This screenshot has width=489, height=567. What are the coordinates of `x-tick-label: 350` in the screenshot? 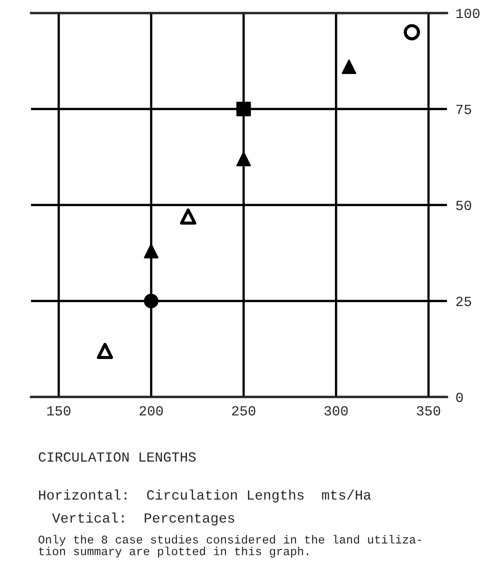 It's located at (428, 411).